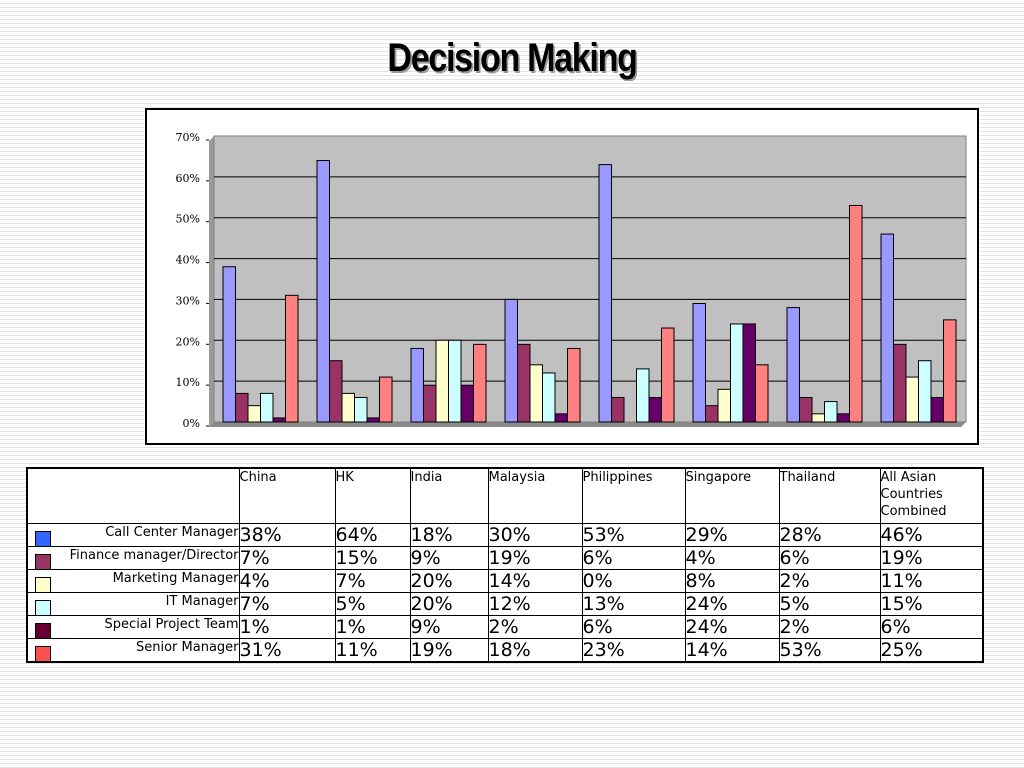 The width and height of the screenshot is (1024, 768). I want to click on row-label-cell: Call Center Manager, so click(133, 534).